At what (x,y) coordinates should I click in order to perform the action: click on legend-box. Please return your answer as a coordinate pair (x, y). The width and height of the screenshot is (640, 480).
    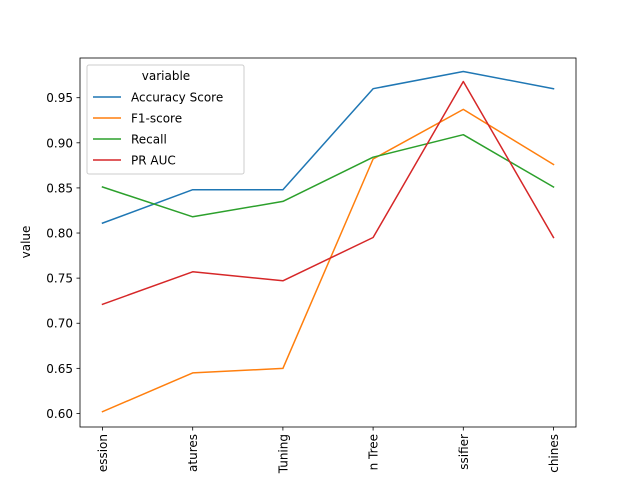
    Looking at the image, I should click on (165, 119).